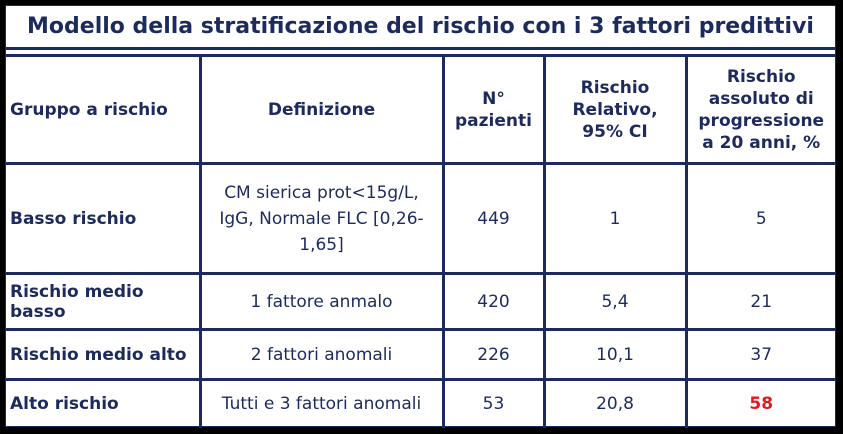 The image size is (843, 434). I want to click on row-definition: 2 fattori anomali, so click(321, 354).